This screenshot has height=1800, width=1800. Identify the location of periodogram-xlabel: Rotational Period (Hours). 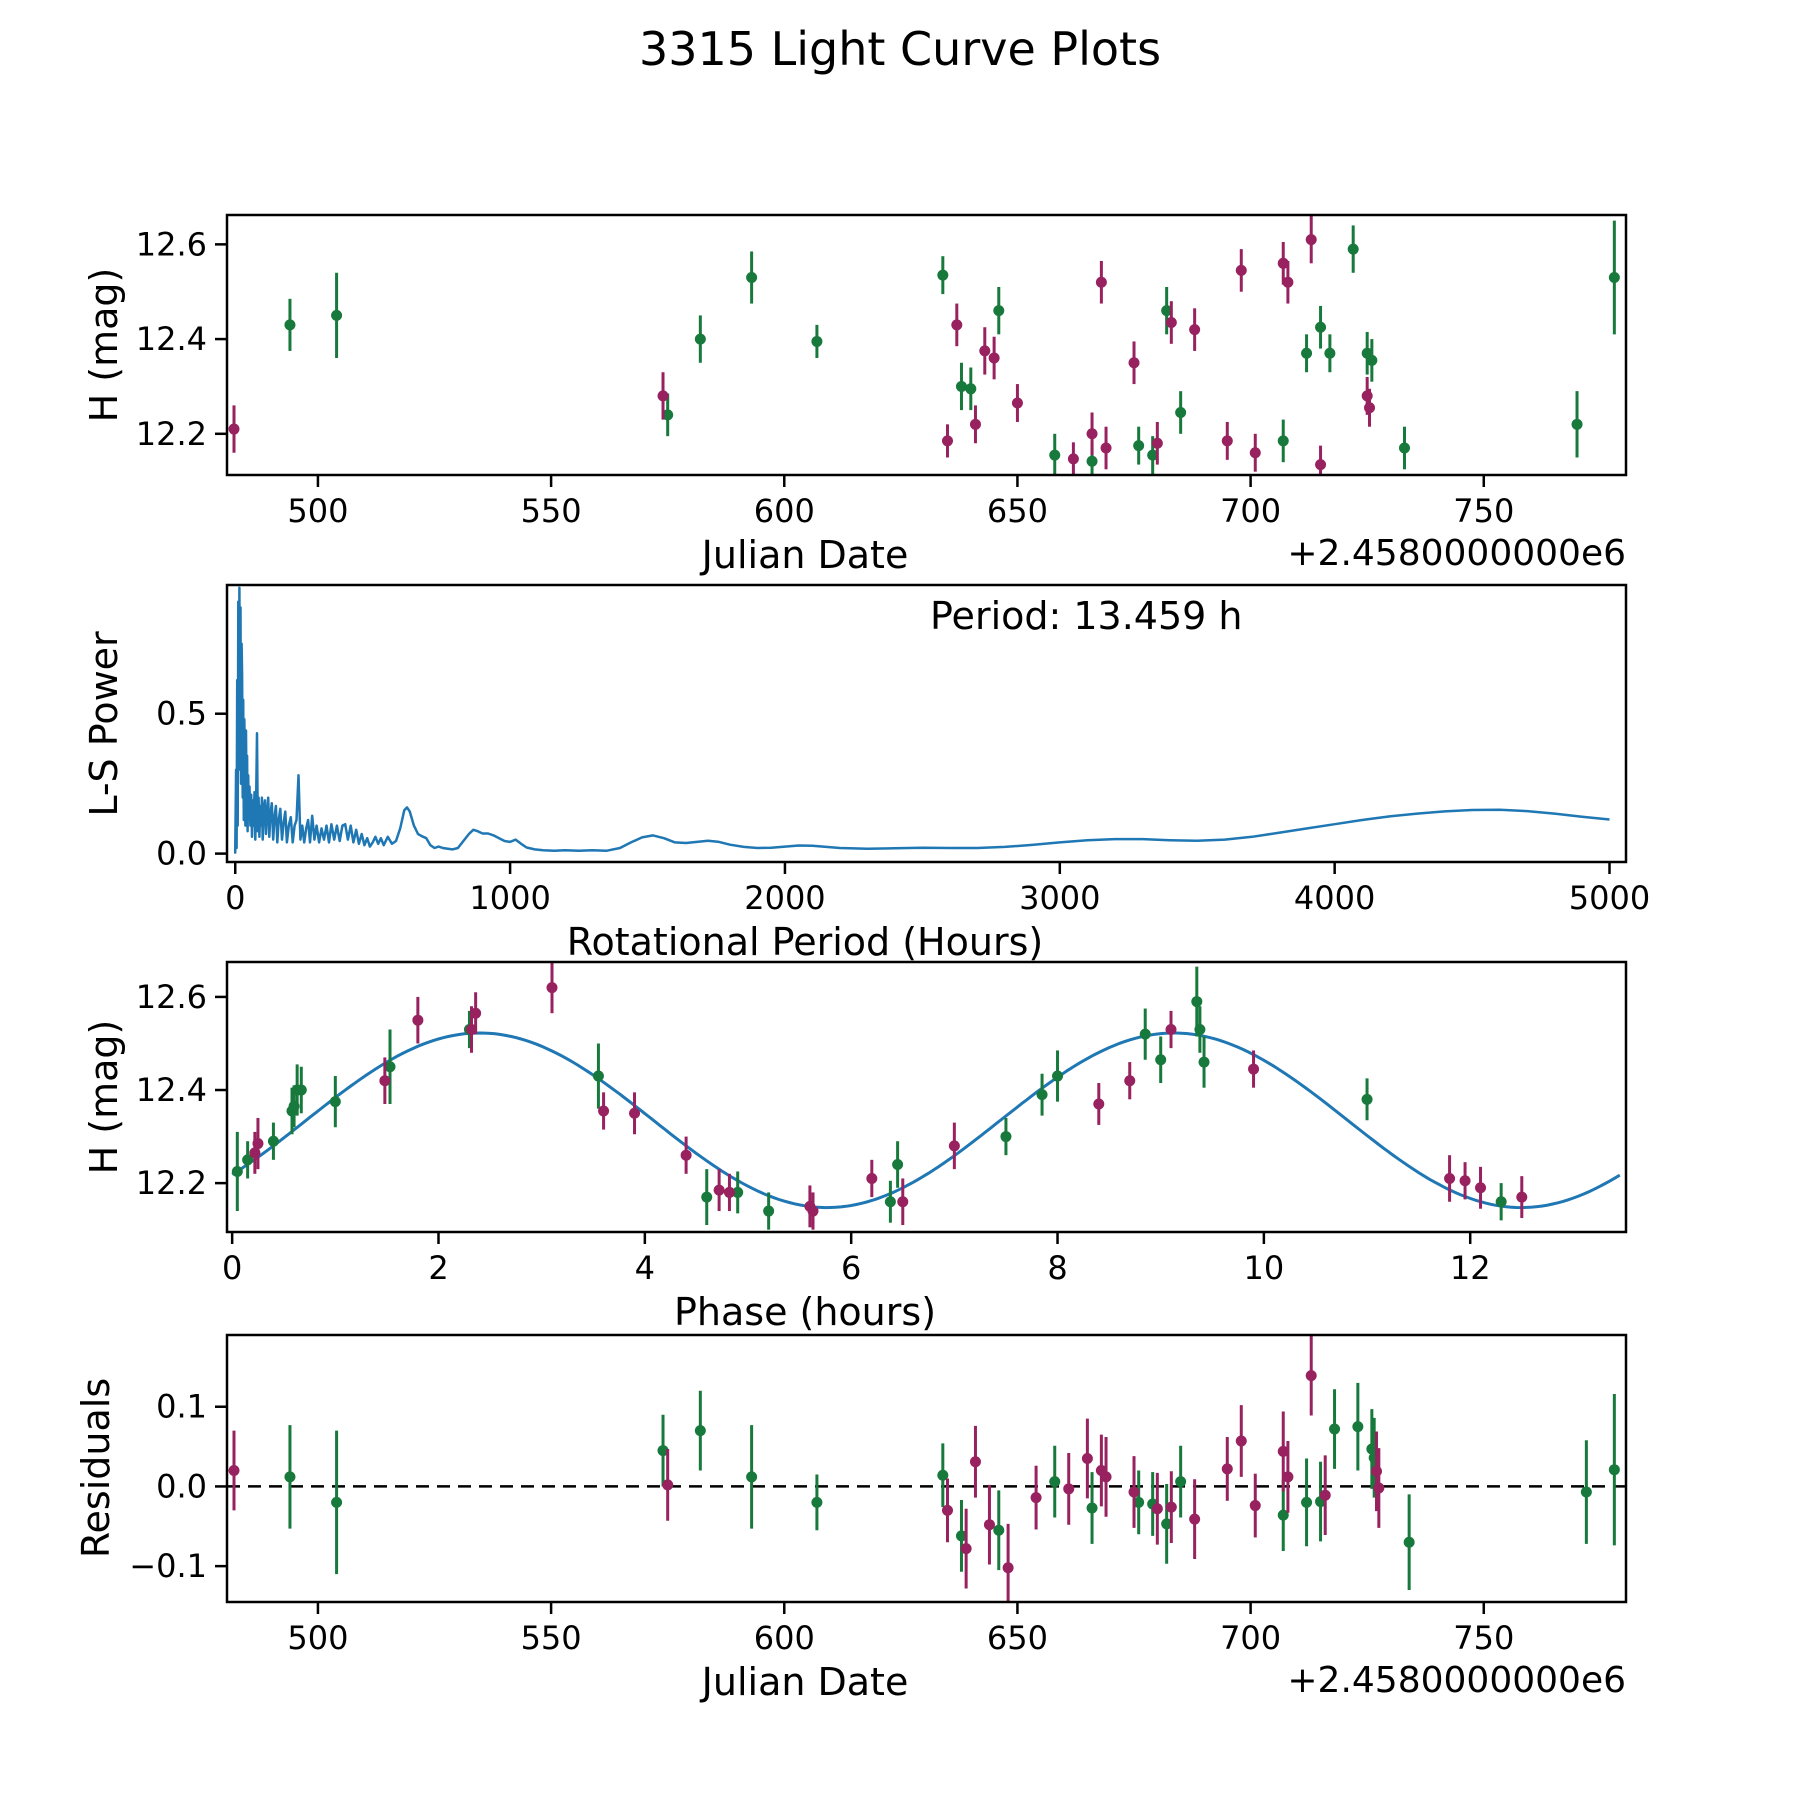
(805, 942).